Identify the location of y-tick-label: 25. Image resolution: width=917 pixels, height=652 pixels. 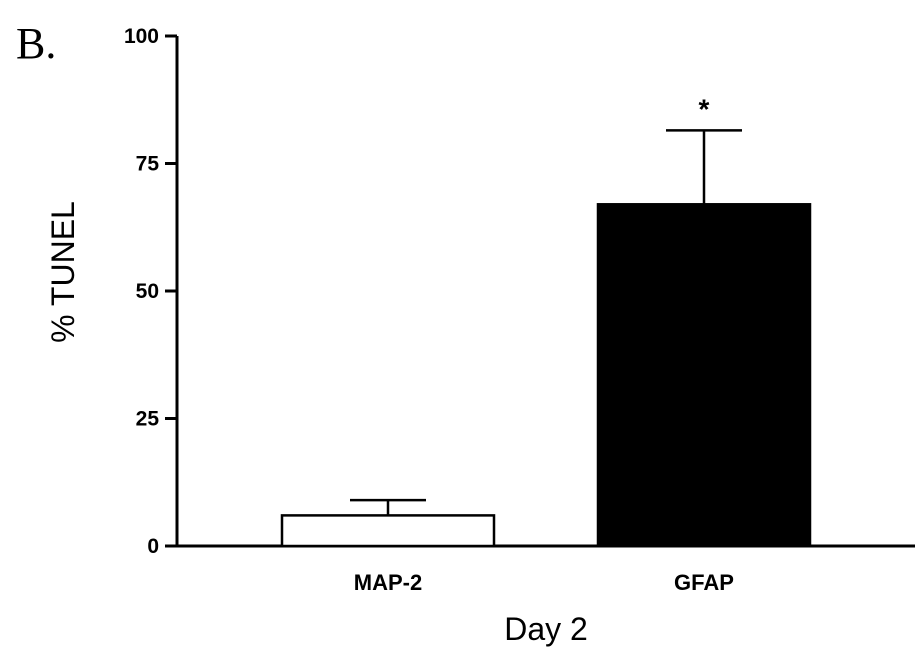
(148, 419).